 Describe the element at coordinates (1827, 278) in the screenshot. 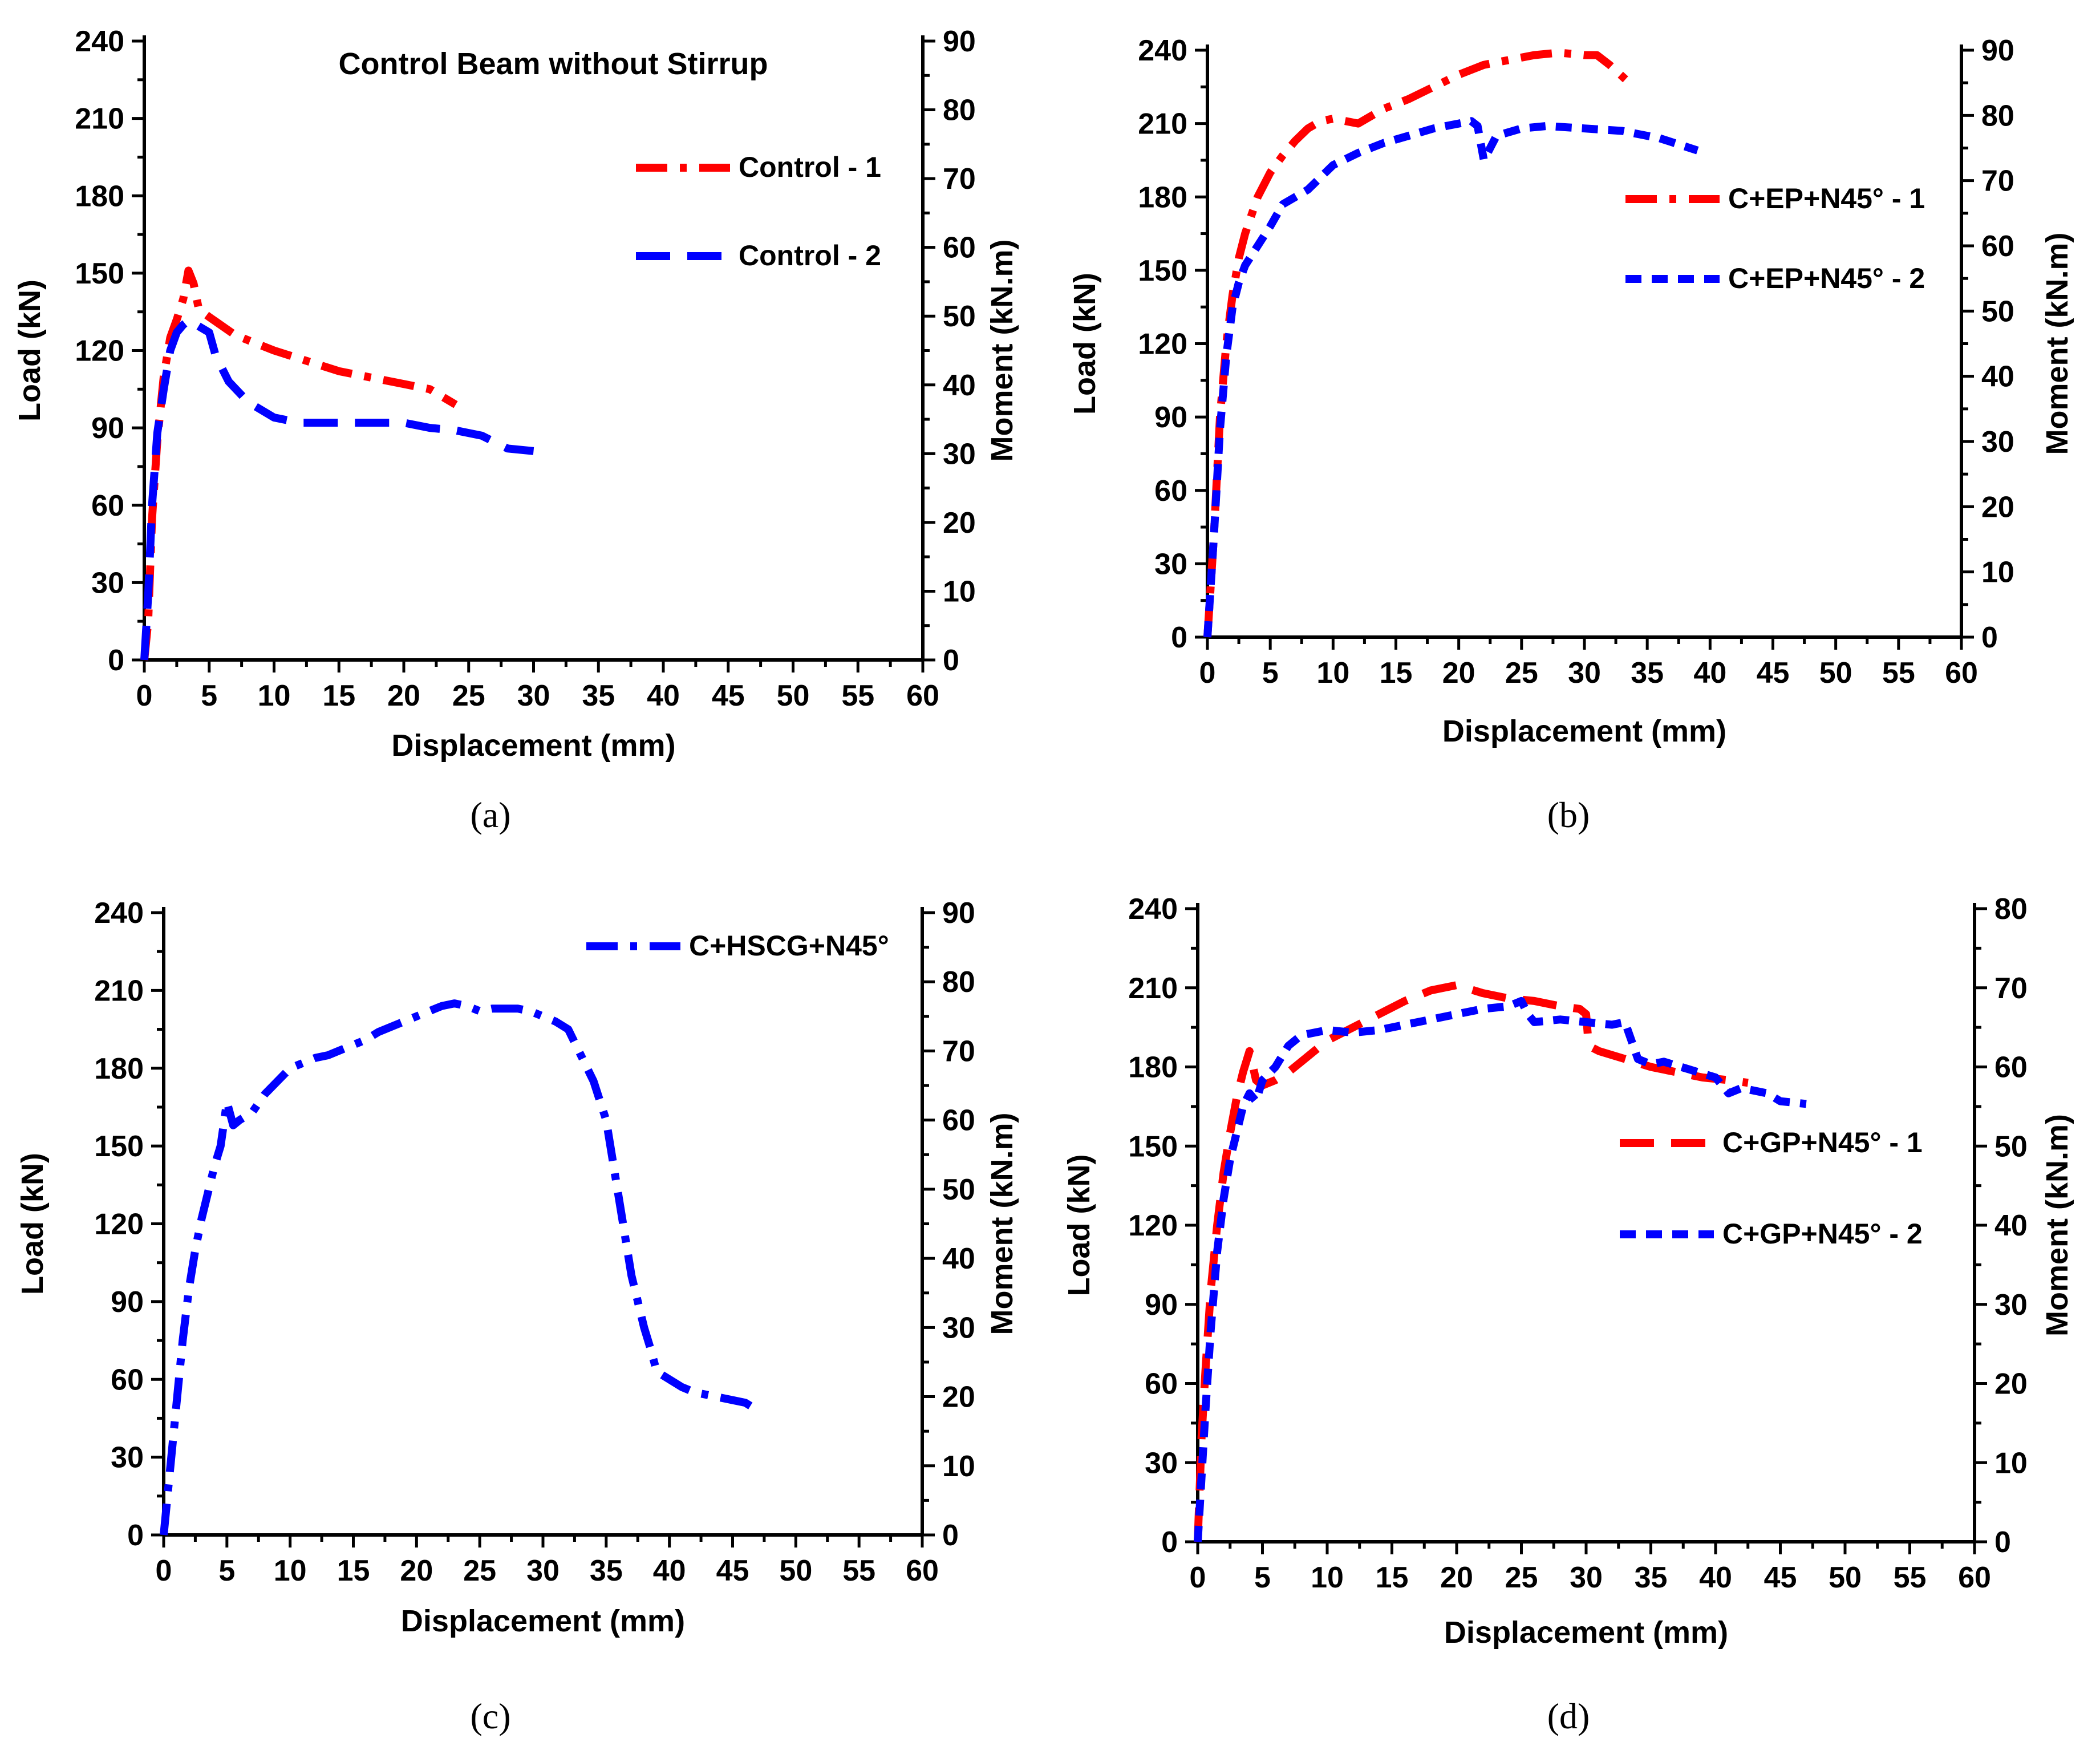

I see `legend-label: C+EP+N45° - 2` at that location.